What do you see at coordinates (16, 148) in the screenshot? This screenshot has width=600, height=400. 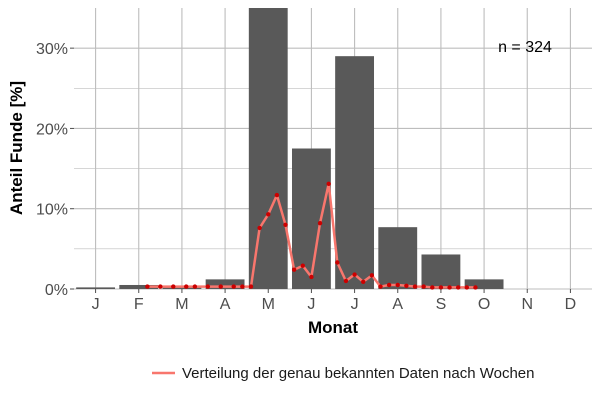 I see `y-axis-title: Anteil Funde [%]` at bounding box center [16, 148].